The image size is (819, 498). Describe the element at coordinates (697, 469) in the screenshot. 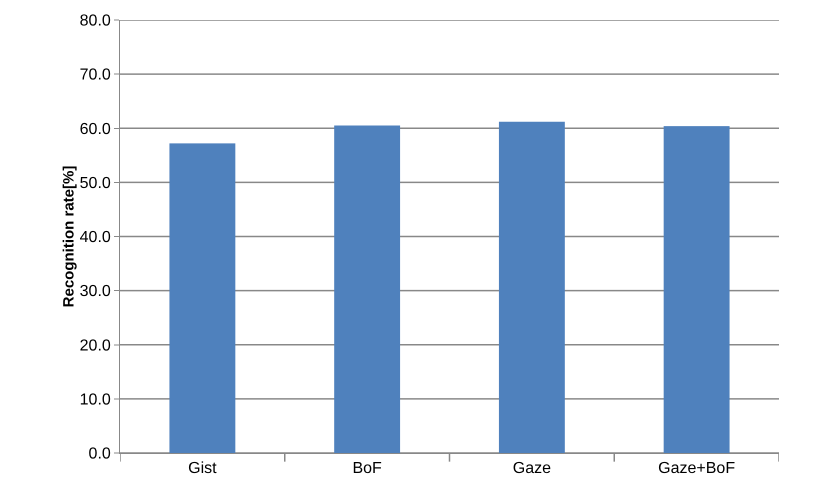

I see `x-tick-label: Gaze+BoF` at that location.